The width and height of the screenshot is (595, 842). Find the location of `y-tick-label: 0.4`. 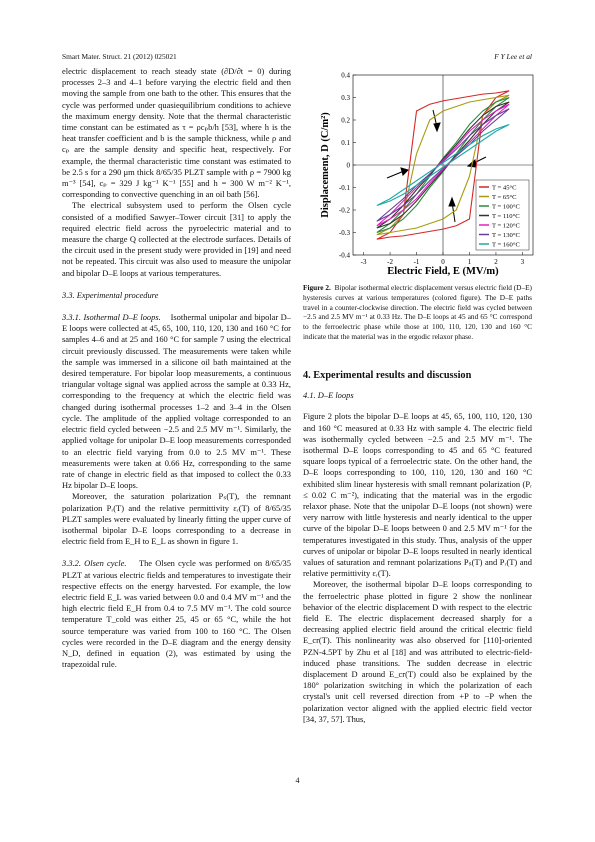

y-tick-label: 0.4 is located at coordinates (345, 76).